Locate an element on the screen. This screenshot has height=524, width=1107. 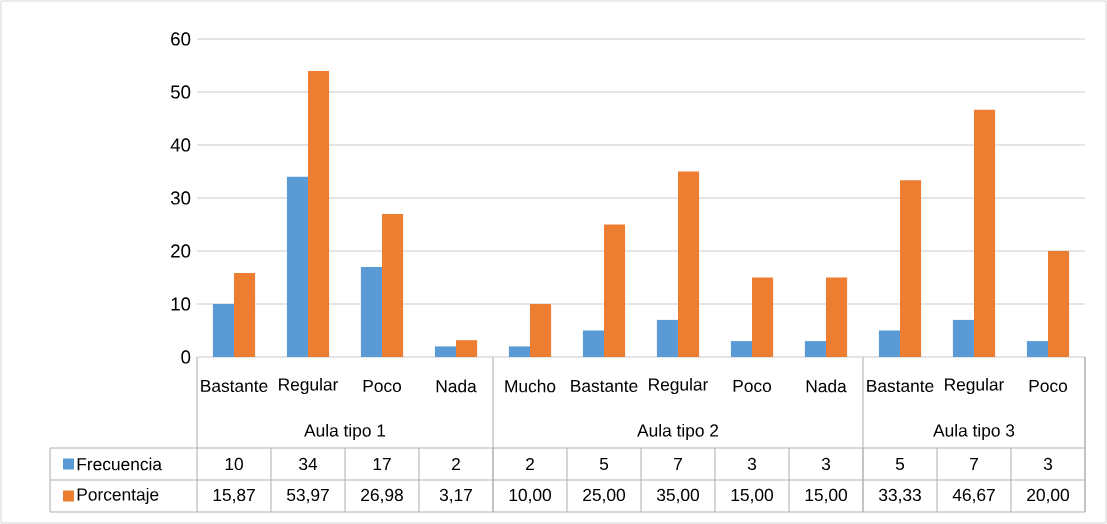
y-tick-label: 60 is located at coordinates (181, 39).